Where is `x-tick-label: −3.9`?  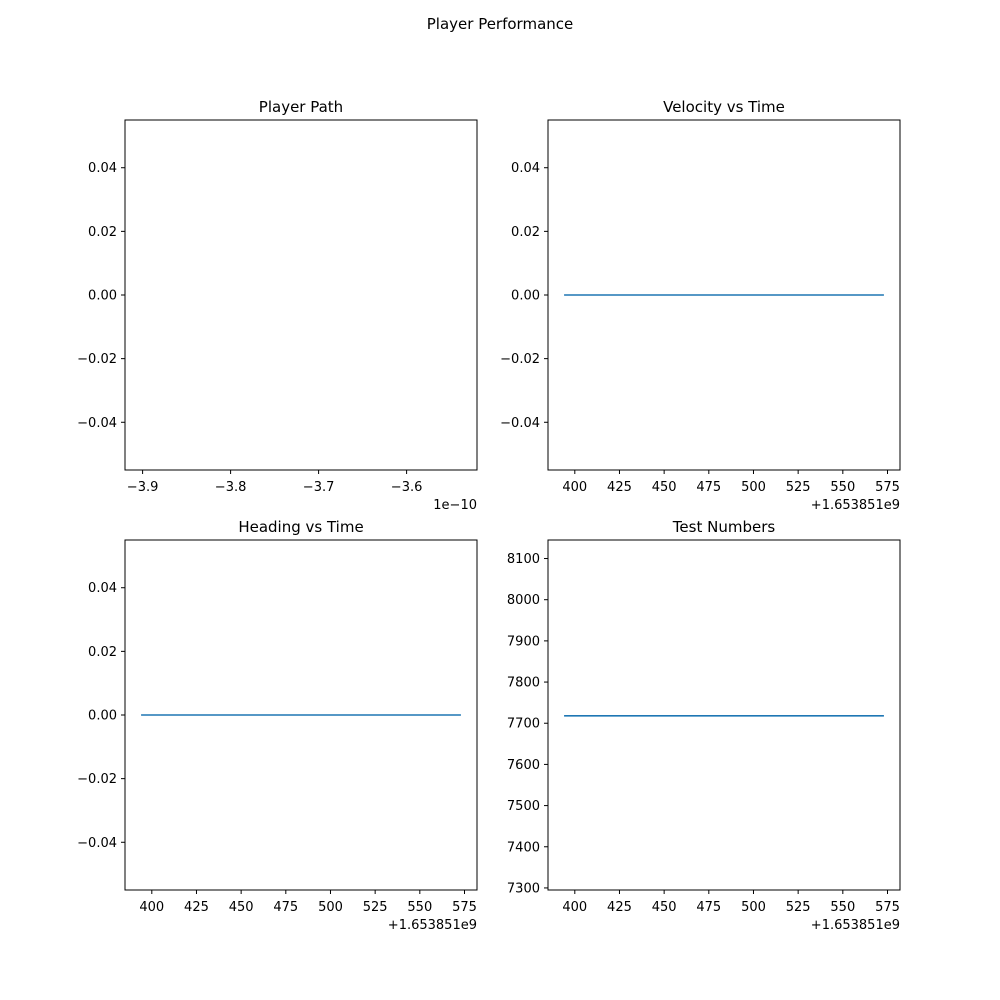
x-tick-label: −3.9 is located at coordinates (143, 487).